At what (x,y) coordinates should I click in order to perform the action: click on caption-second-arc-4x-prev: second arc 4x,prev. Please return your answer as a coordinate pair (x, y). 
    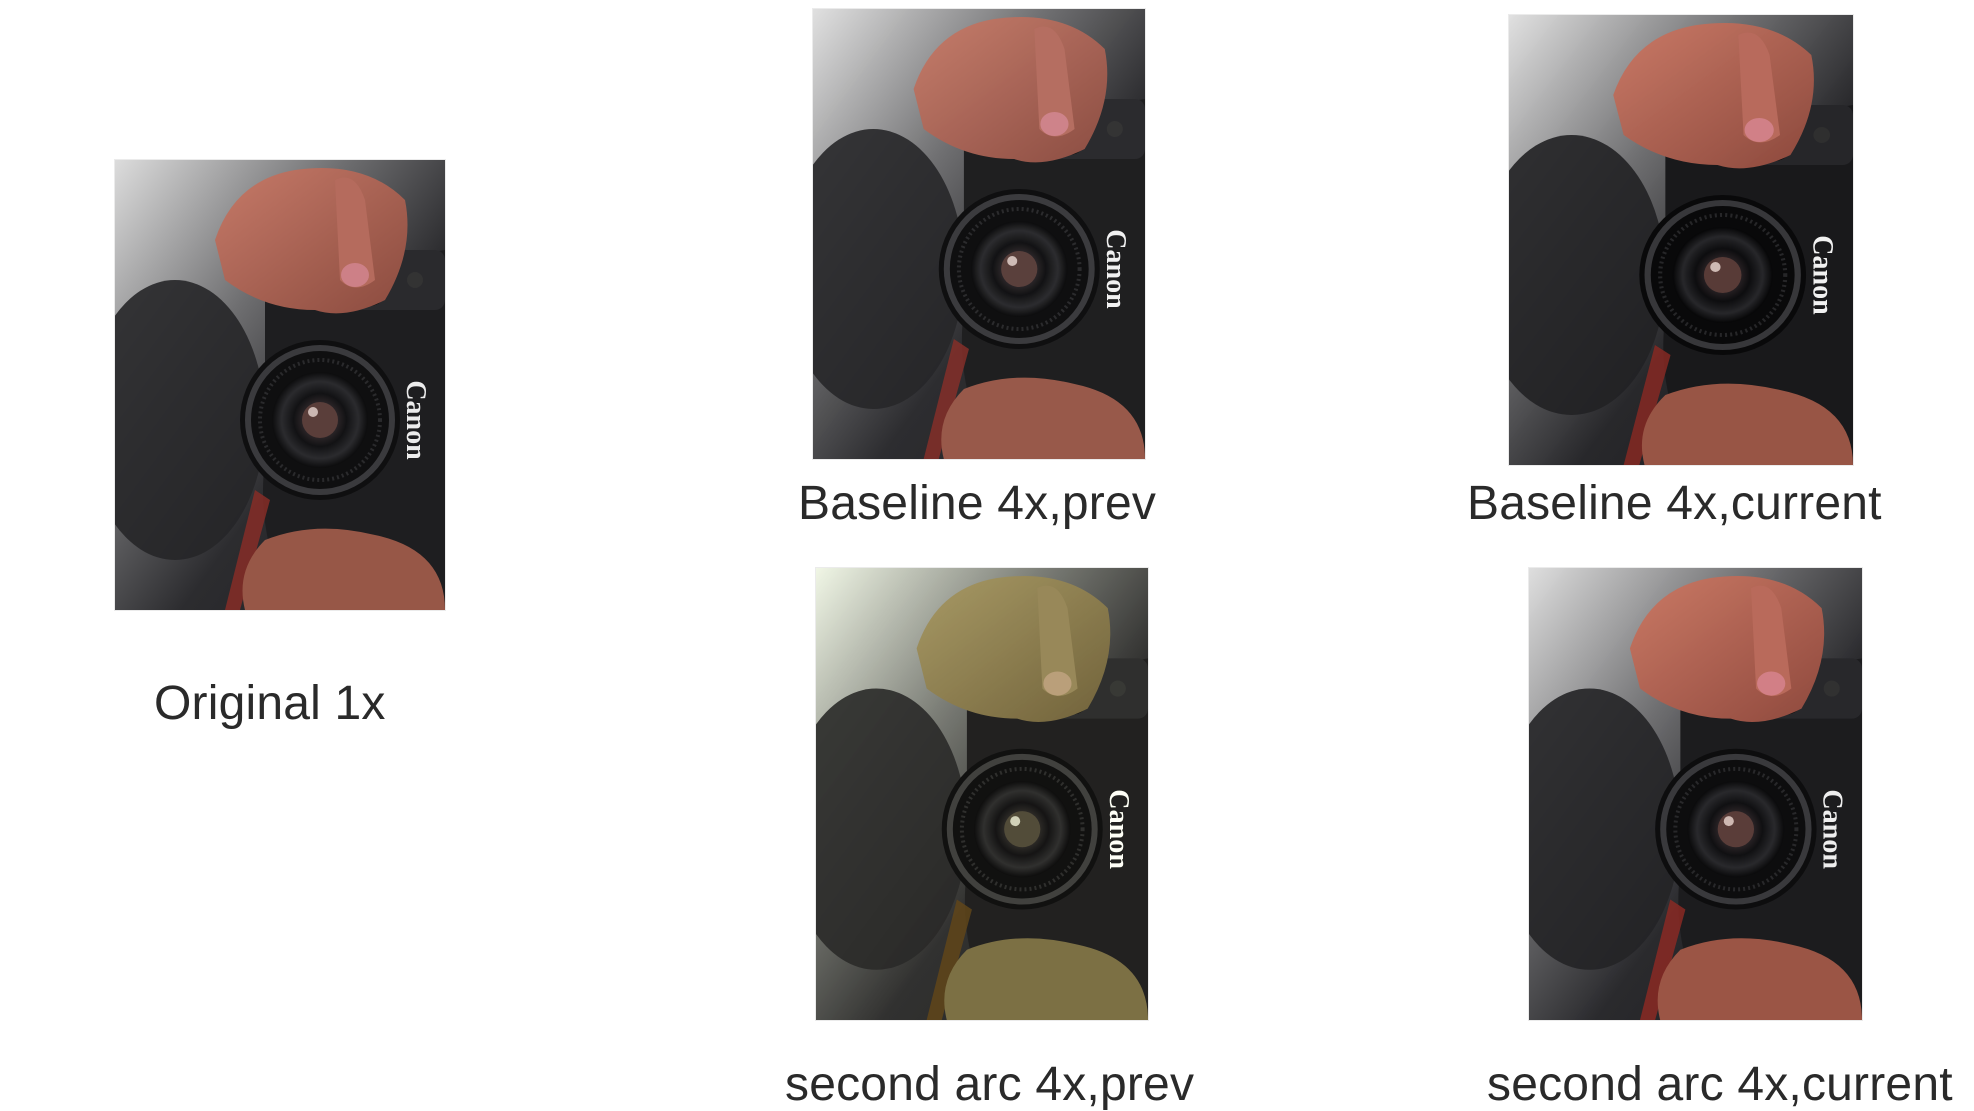
    Looking at the image, I should click on (990, 1084).